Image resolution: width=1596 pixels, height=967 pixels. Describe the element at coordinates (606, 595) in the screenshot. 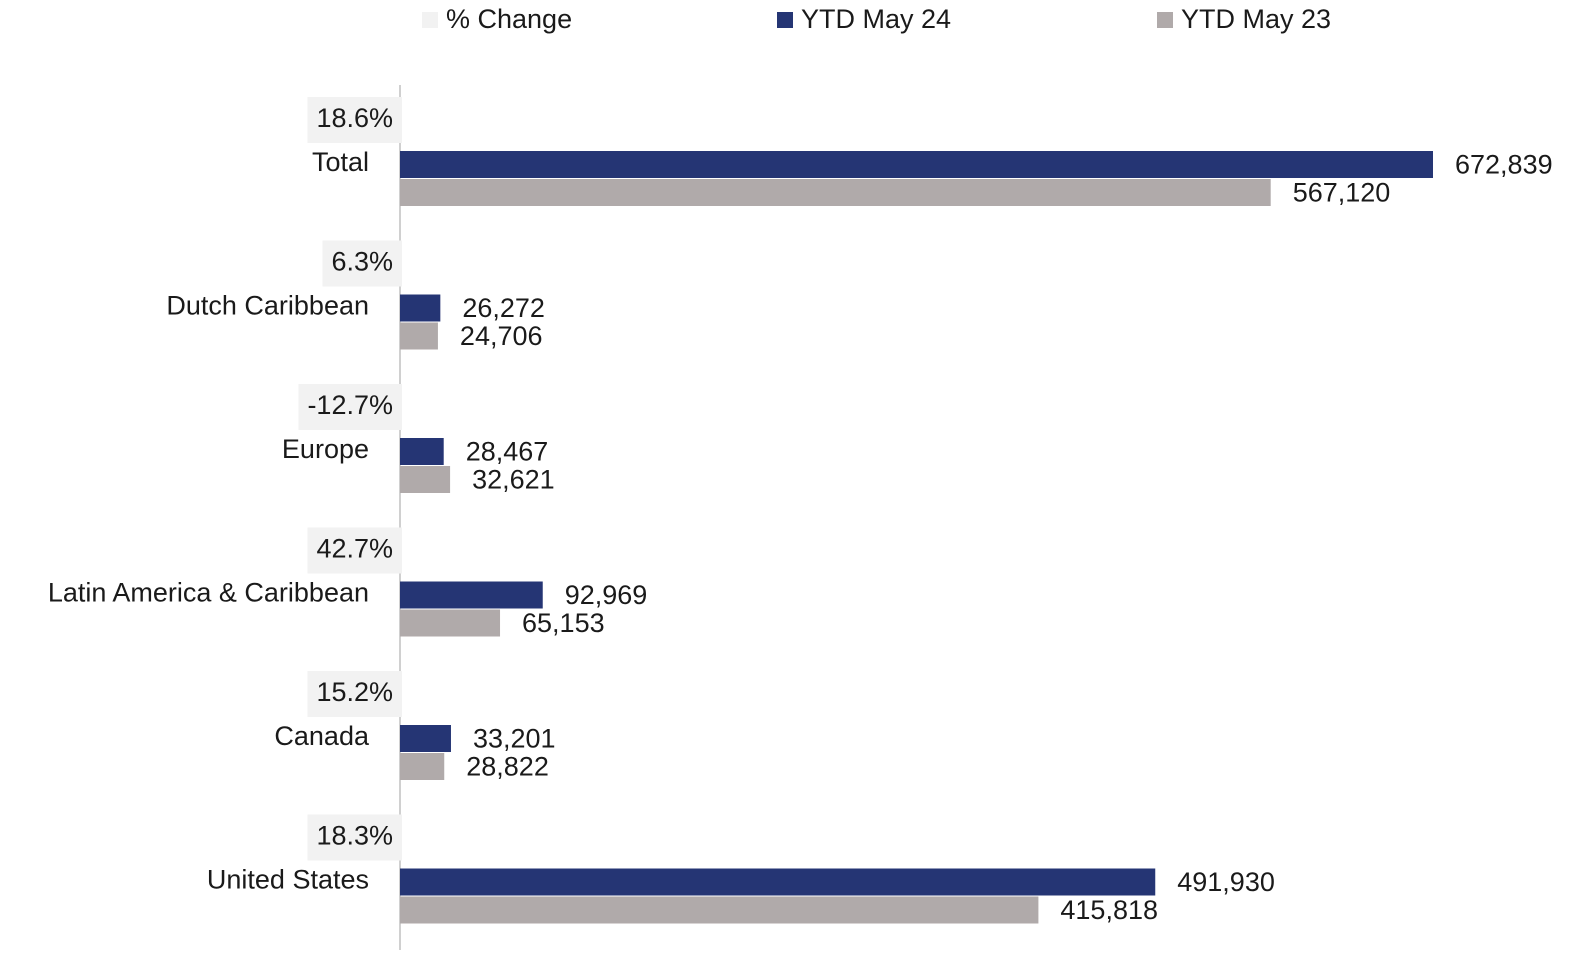

I see `value-label: 92,969` at that location.